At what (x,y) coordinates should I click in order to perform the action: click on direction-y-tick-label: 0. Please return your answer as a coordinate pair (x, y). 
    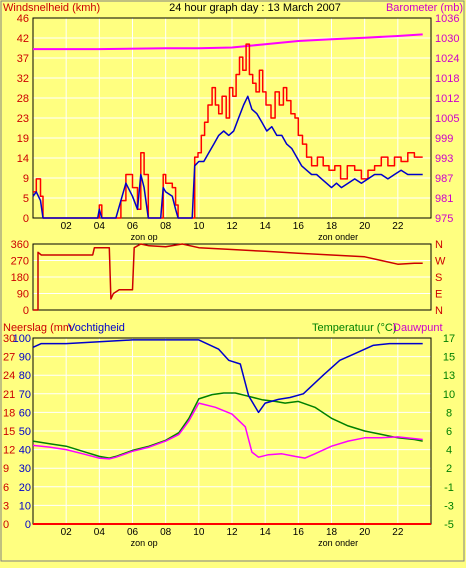
    Looking at the image, I should click on (26, 311).